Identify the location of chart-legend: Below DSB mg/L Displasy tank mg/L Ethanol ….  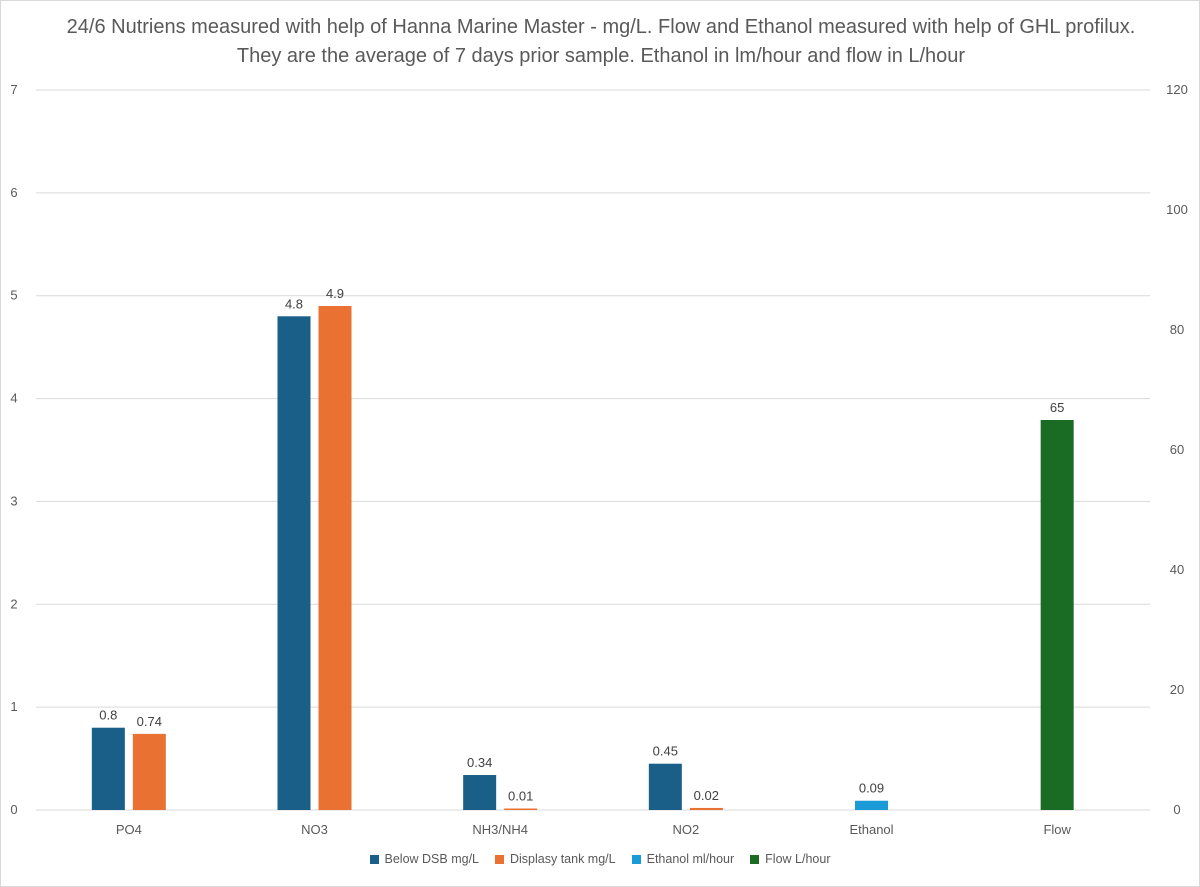
(600, 859).